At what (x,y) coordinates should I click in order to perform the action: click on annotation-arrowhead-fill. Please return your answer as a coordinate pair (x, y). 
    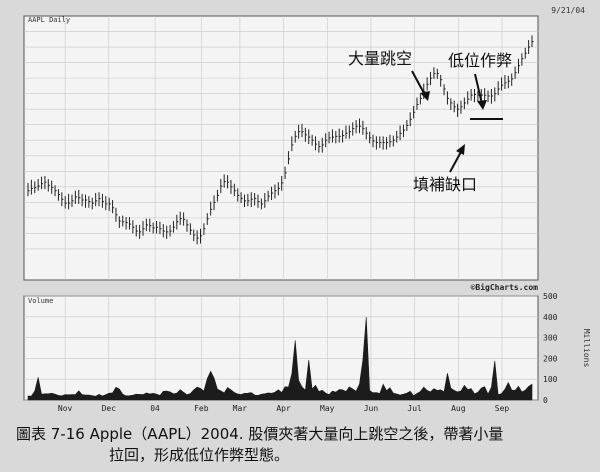
    Looking at the image, I should click on (460, 149).